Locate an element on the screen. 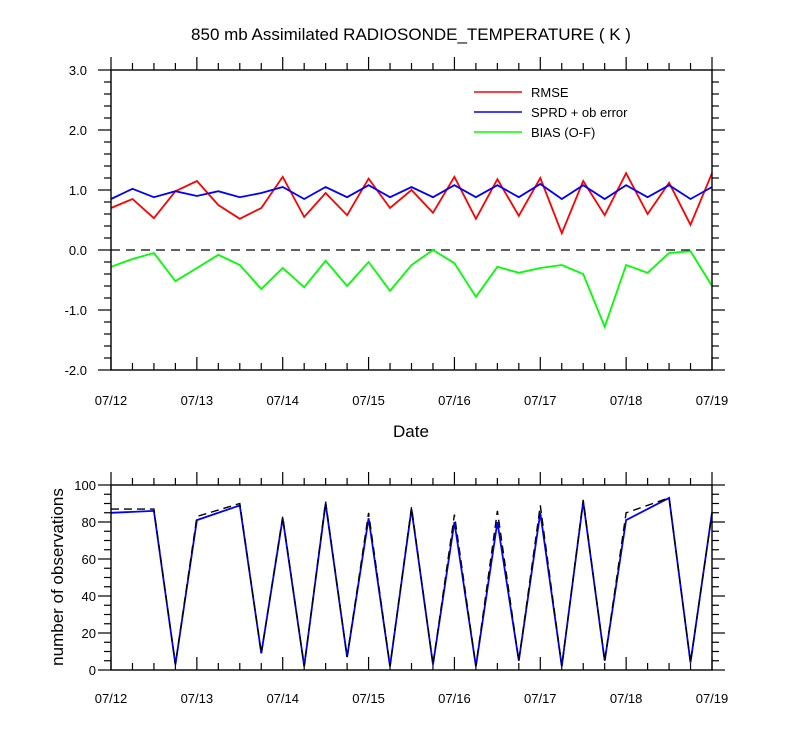 Image resolution: width=800 pixels, height=750 pixels. x-axis-title: Date is located at coordinates (411, 431).